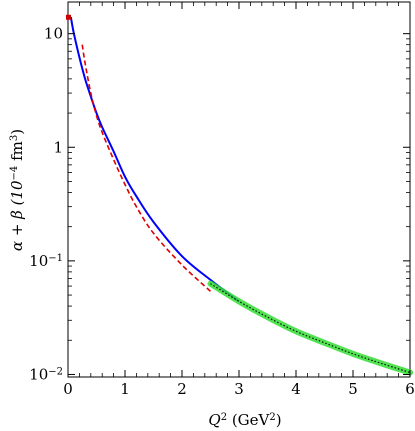 Image resolution: width=415 pixels, height=431 pixels. I want to click on y-tick-label: 1, so click(58, 147).